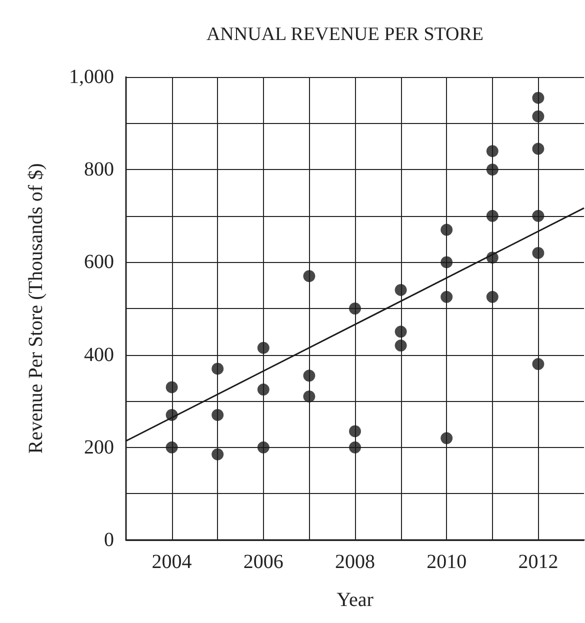 The width and height of the screenshot is (585, 623). Describe the element at coordinates (99, 262) in the screenshot. I see `y-tick-label: 600` at that location.